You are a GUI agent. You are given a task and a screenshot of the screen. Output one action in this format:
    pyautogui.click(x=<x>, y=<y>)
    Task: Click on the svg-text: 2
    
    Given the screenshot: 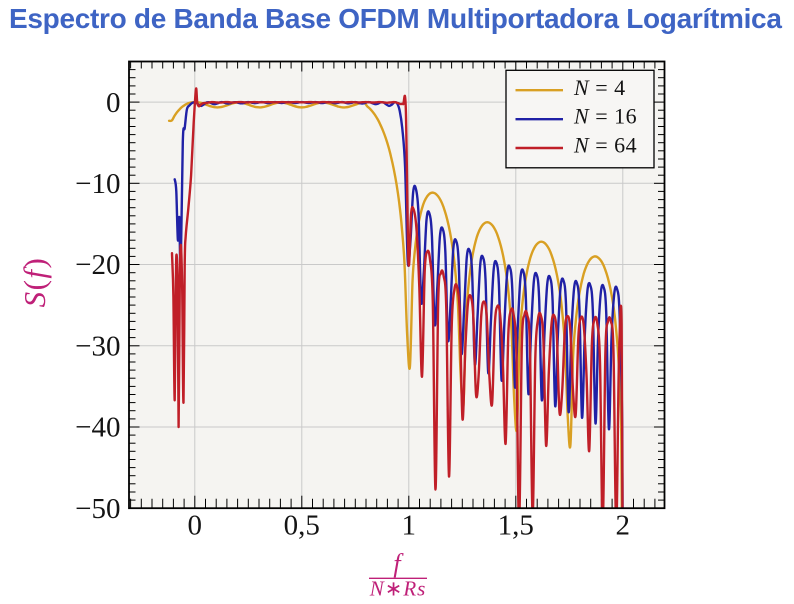 What is the action you would take?
    pyautogui.click(x=623, y=525)
    